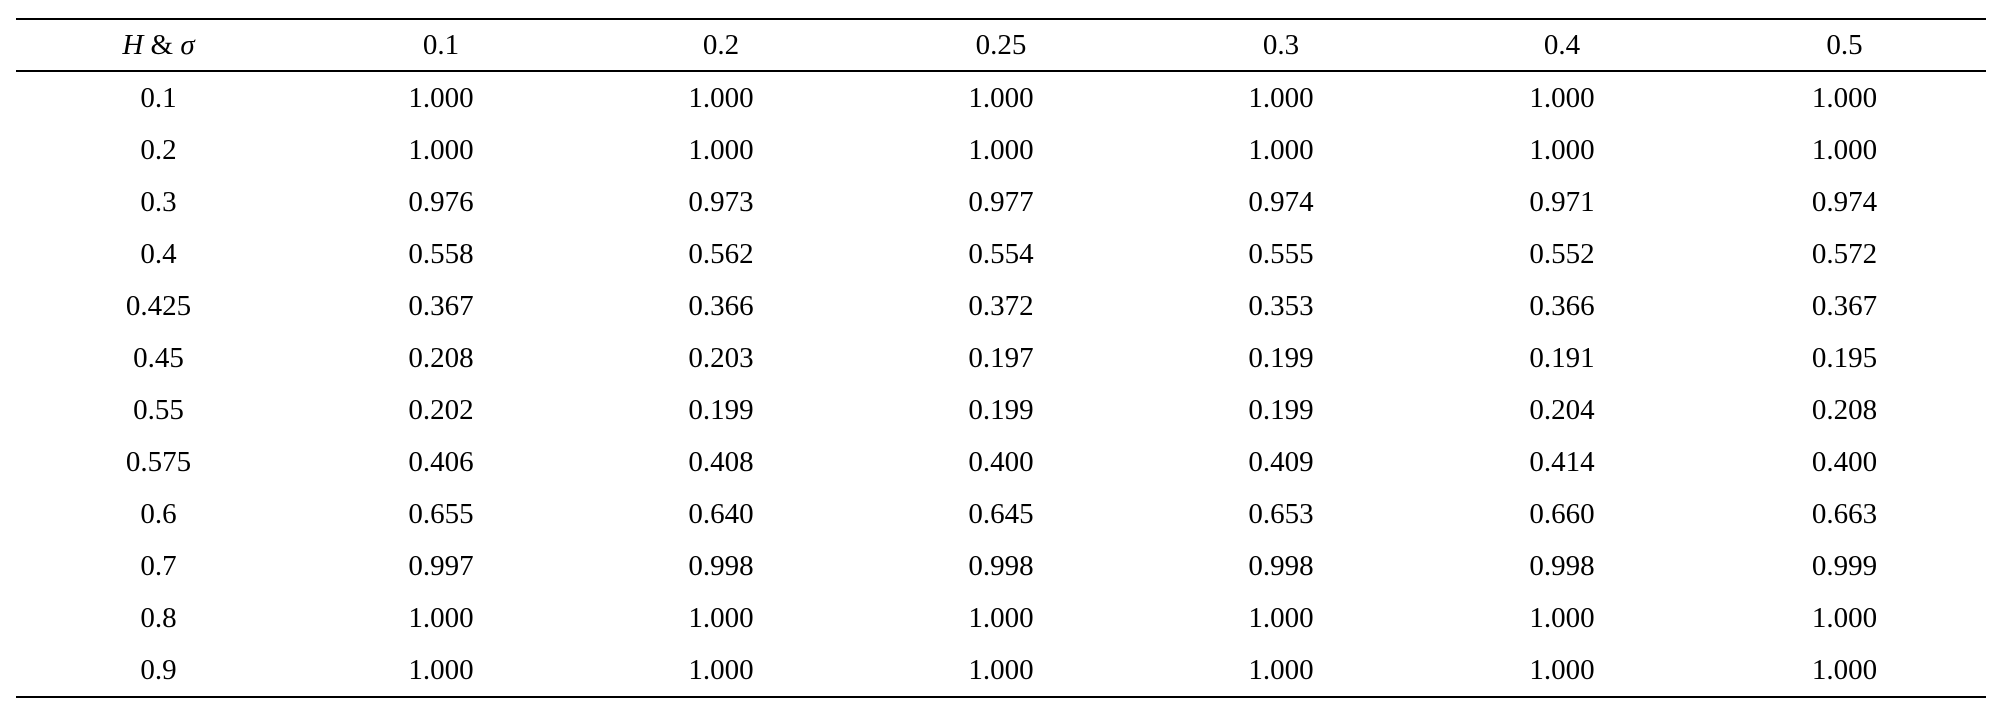  Describe the element at coordinates (158, 149) in the screenshot. I see `row-label: 0.2` at that location.